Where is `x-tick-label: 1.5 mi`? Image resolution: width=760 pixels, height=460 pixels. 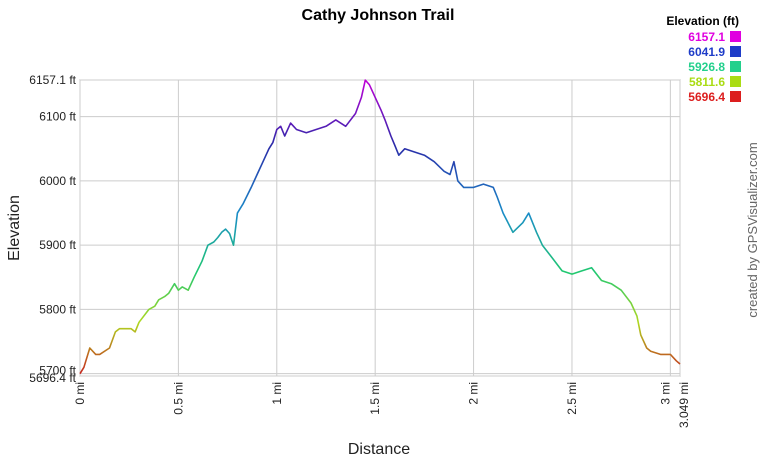 x-tick-label: 1.5 mi is located at coordinates (375, 398).